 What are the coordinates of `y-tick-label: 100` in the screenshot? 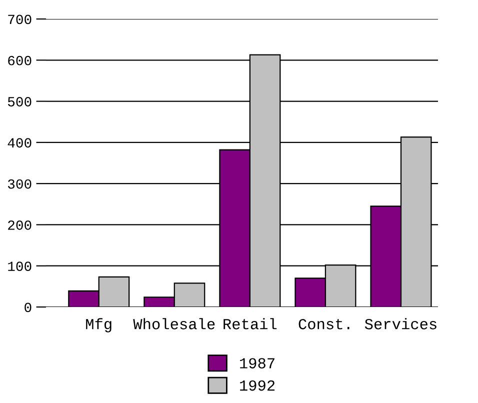 It's located at (20, 267).